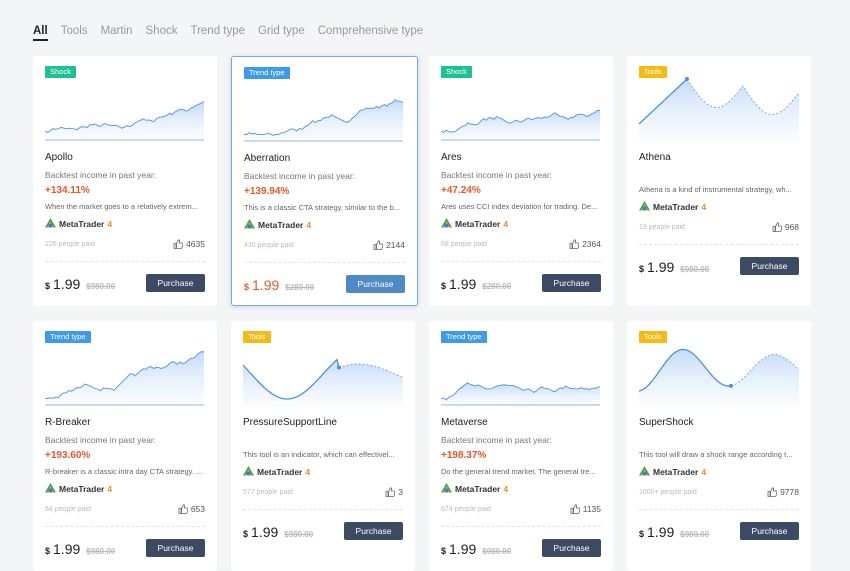 The width and height of the screenshot is (850, 571). I want to click on strategy-name: PressureSupportLine, so click(290, 422).